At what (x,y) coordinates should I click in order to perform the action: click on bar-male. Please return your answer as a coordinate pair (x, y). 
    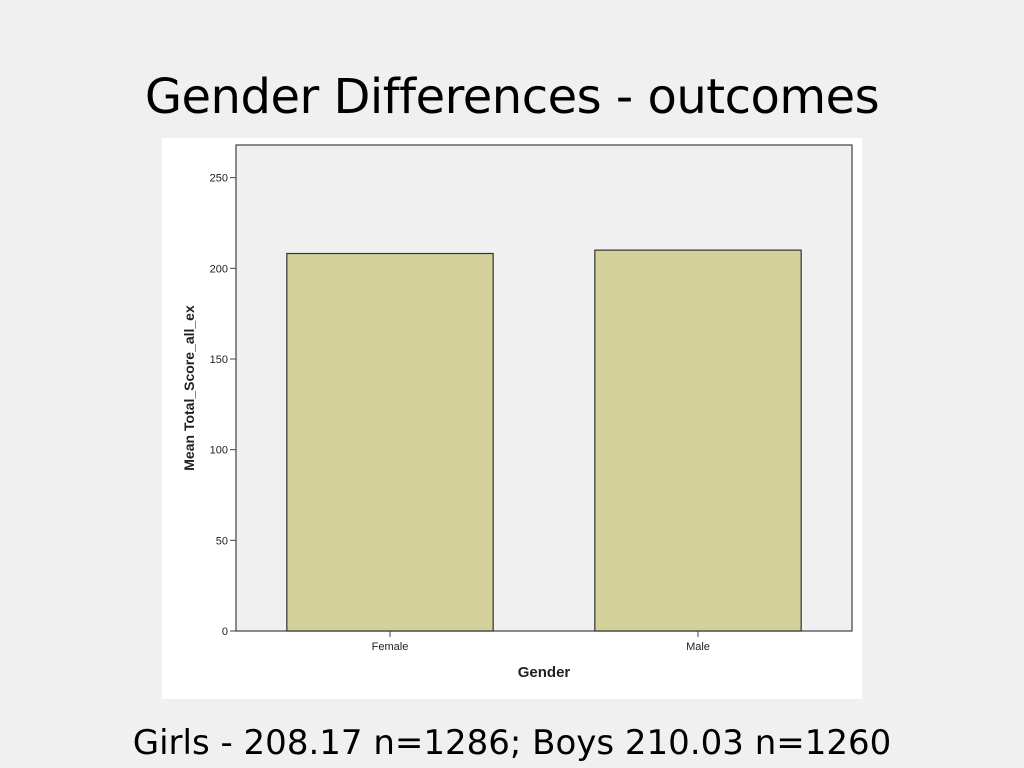
    Looking at the image, I should click on (698, 440).